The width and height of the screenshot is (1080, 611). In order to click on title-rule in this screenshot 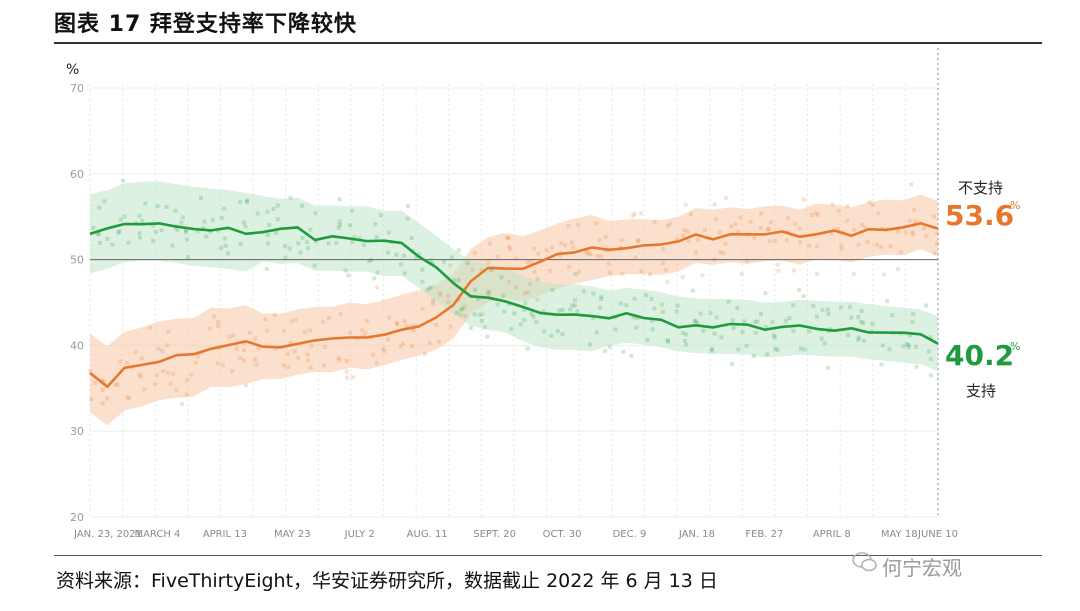, I will do `click(548, 43)`.